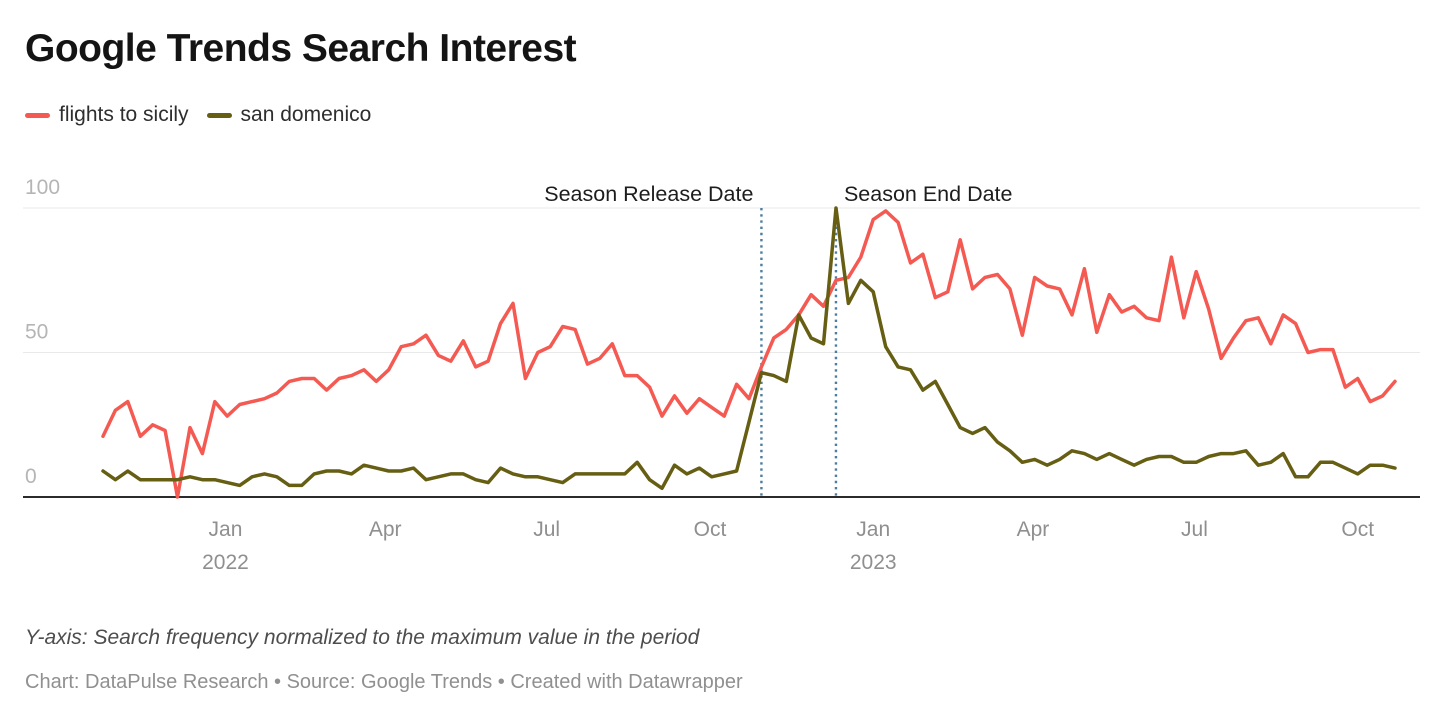  What do you see at coordinates (648, 194) in the screenshot?
I see `annotation-label: Season Release Date` at bounding box center [648, 194].